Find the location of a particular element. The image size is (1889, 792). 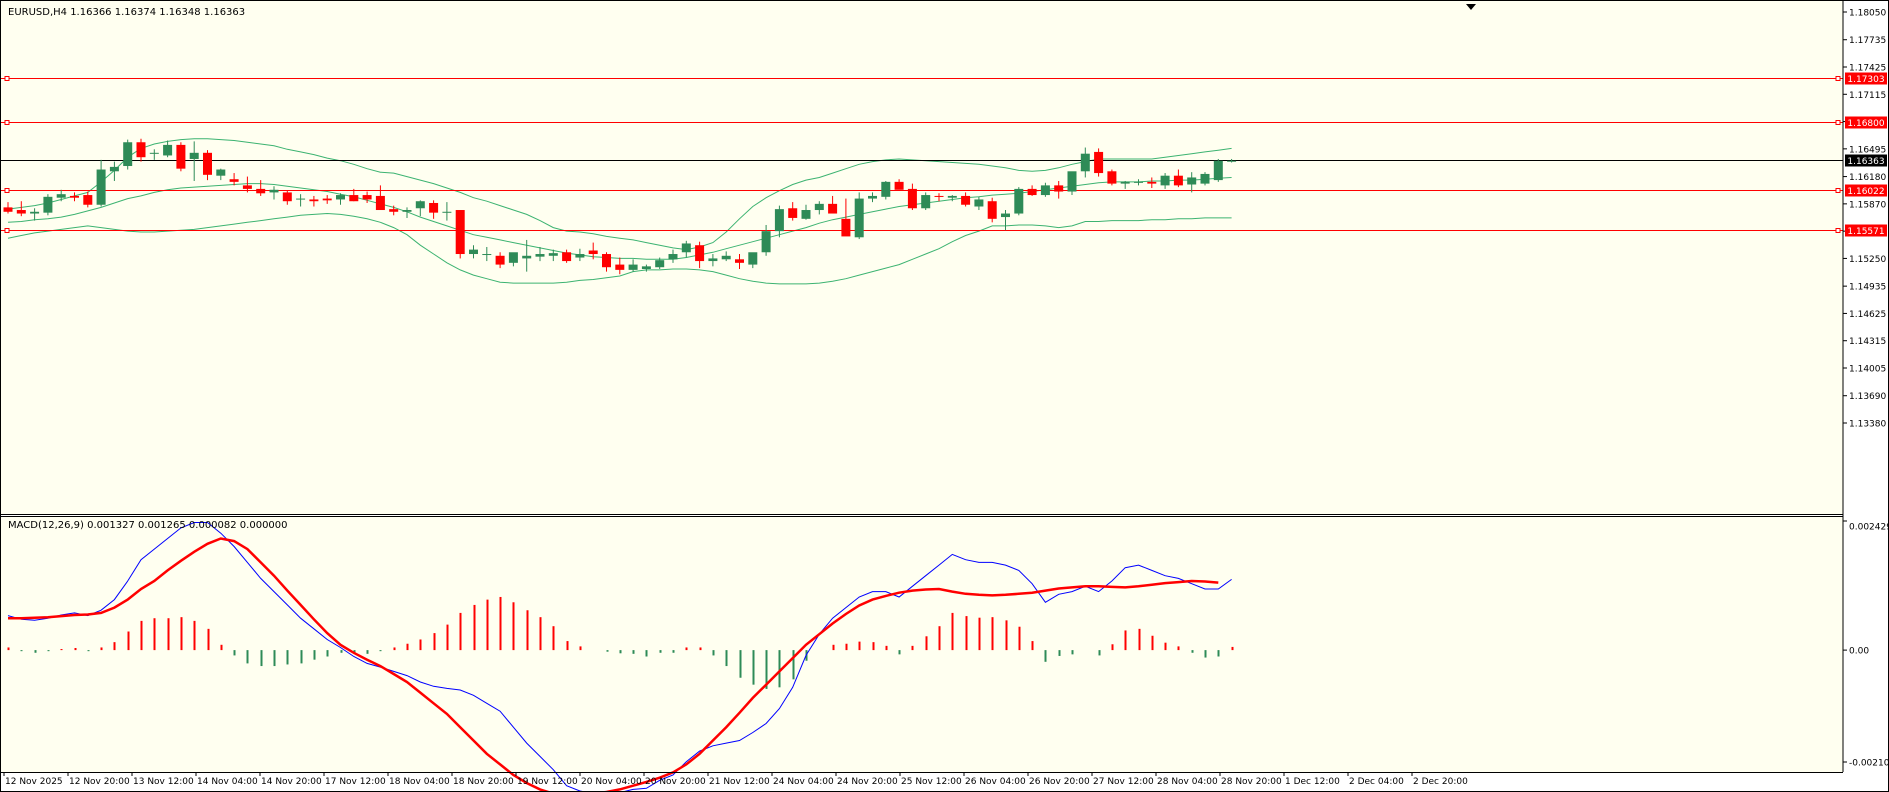

price-axis-label: 1.16180 is located at coordinates (1867, 178).